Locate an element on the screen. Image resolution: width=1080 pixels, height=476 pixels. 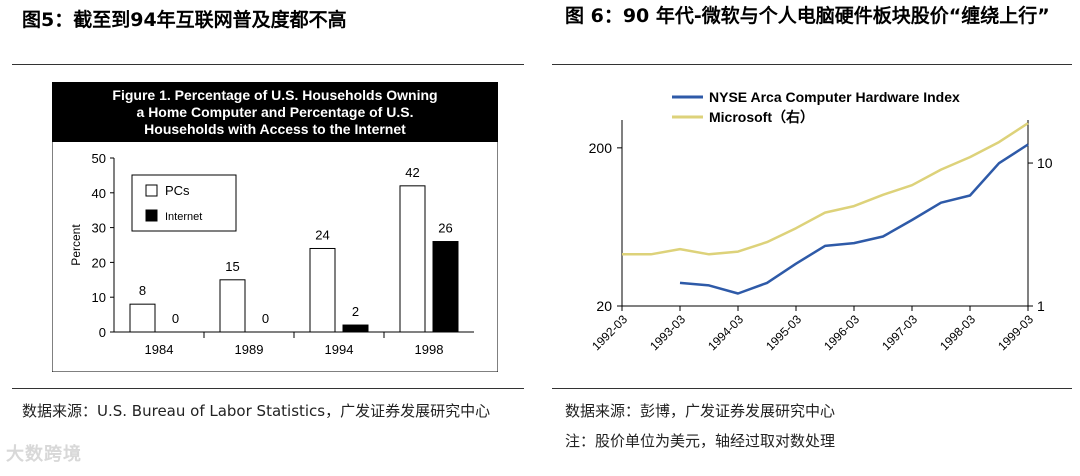
left-bottom-divider is located at coordinates (268, 388).